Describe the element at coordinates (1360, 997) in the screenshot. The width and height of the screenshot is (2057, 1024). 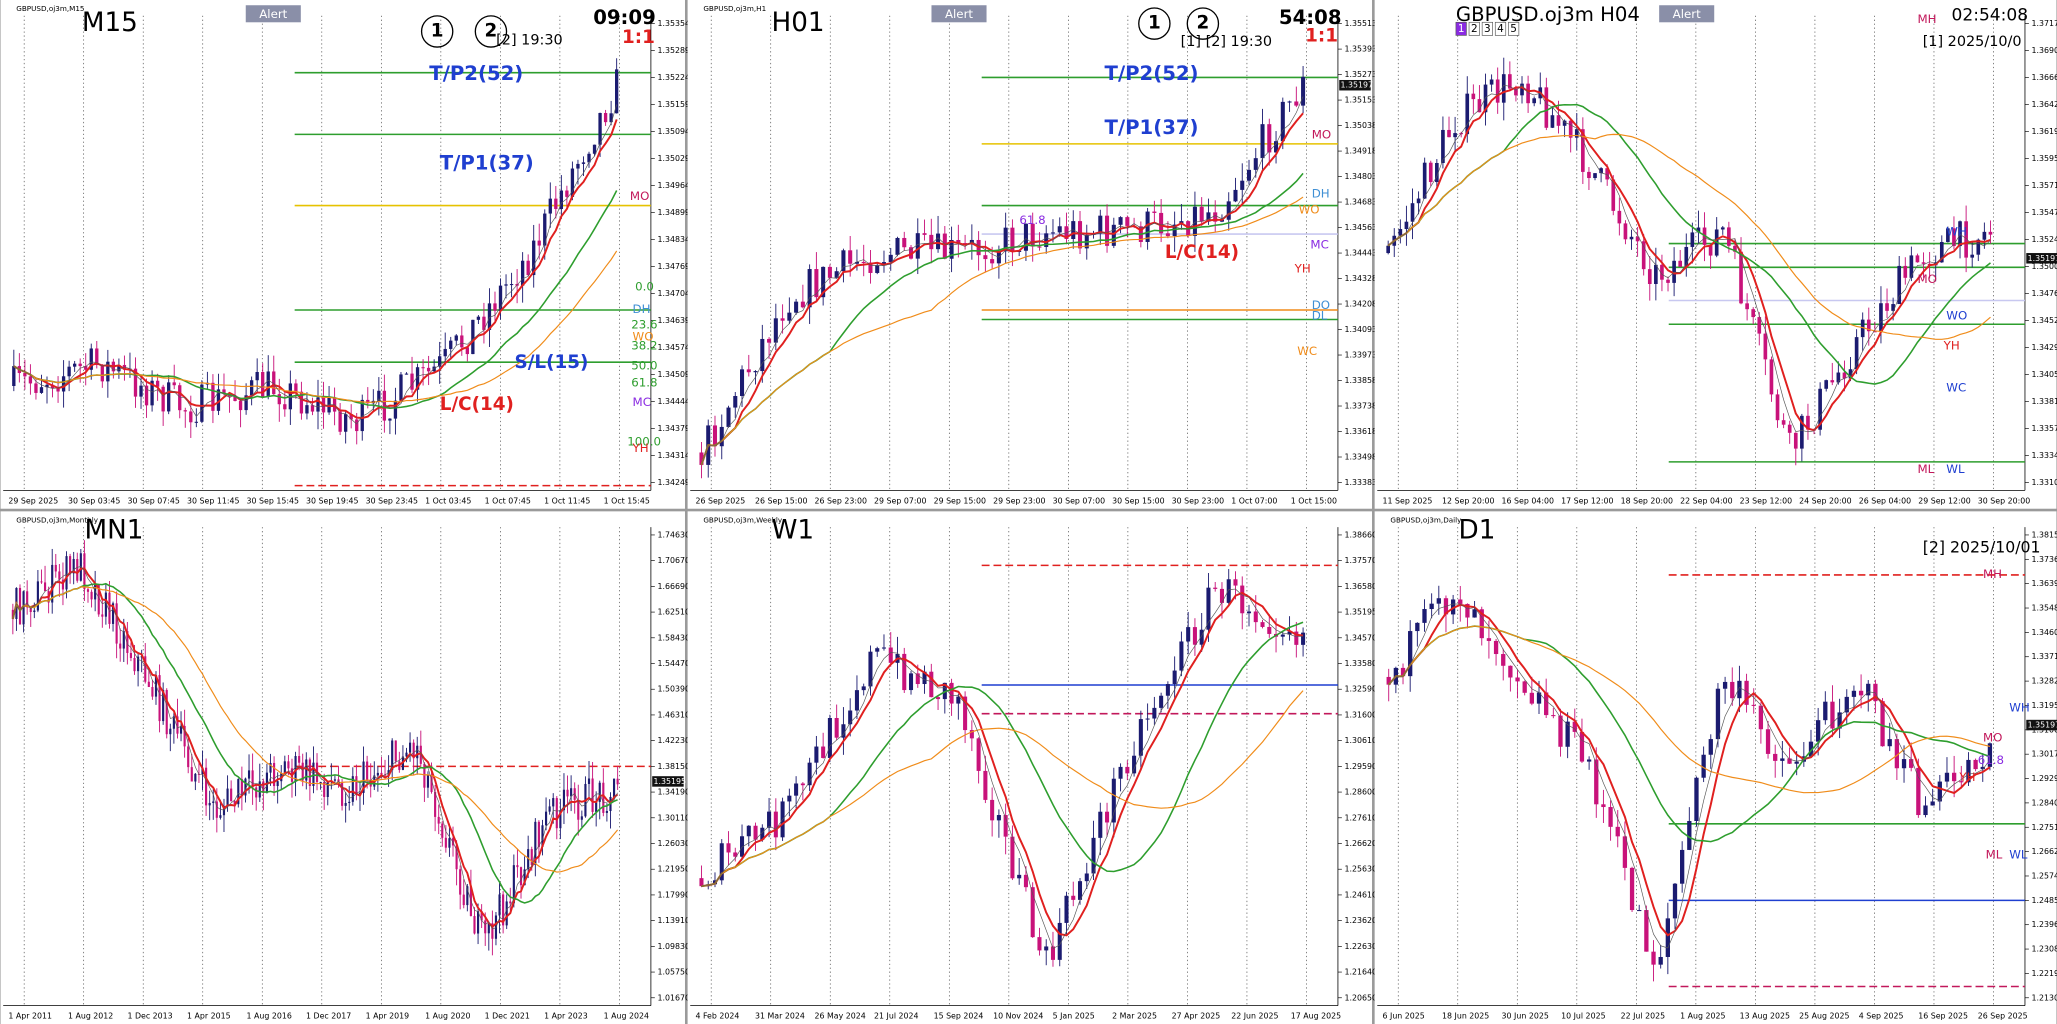
I see `price-label: 1.20650` at that location.